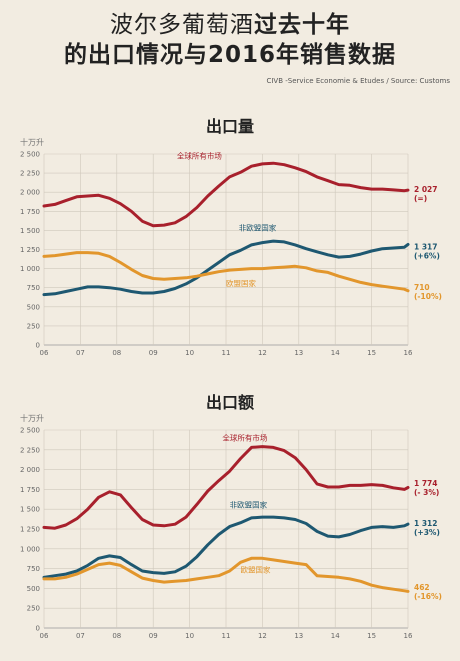 Image resolution: width=460 pixels, height=661 pixels. What do you see at coordinates (229, 402) in the screenshot?
I see `chart2-title: 出口额` at bounding box center [229, 402].